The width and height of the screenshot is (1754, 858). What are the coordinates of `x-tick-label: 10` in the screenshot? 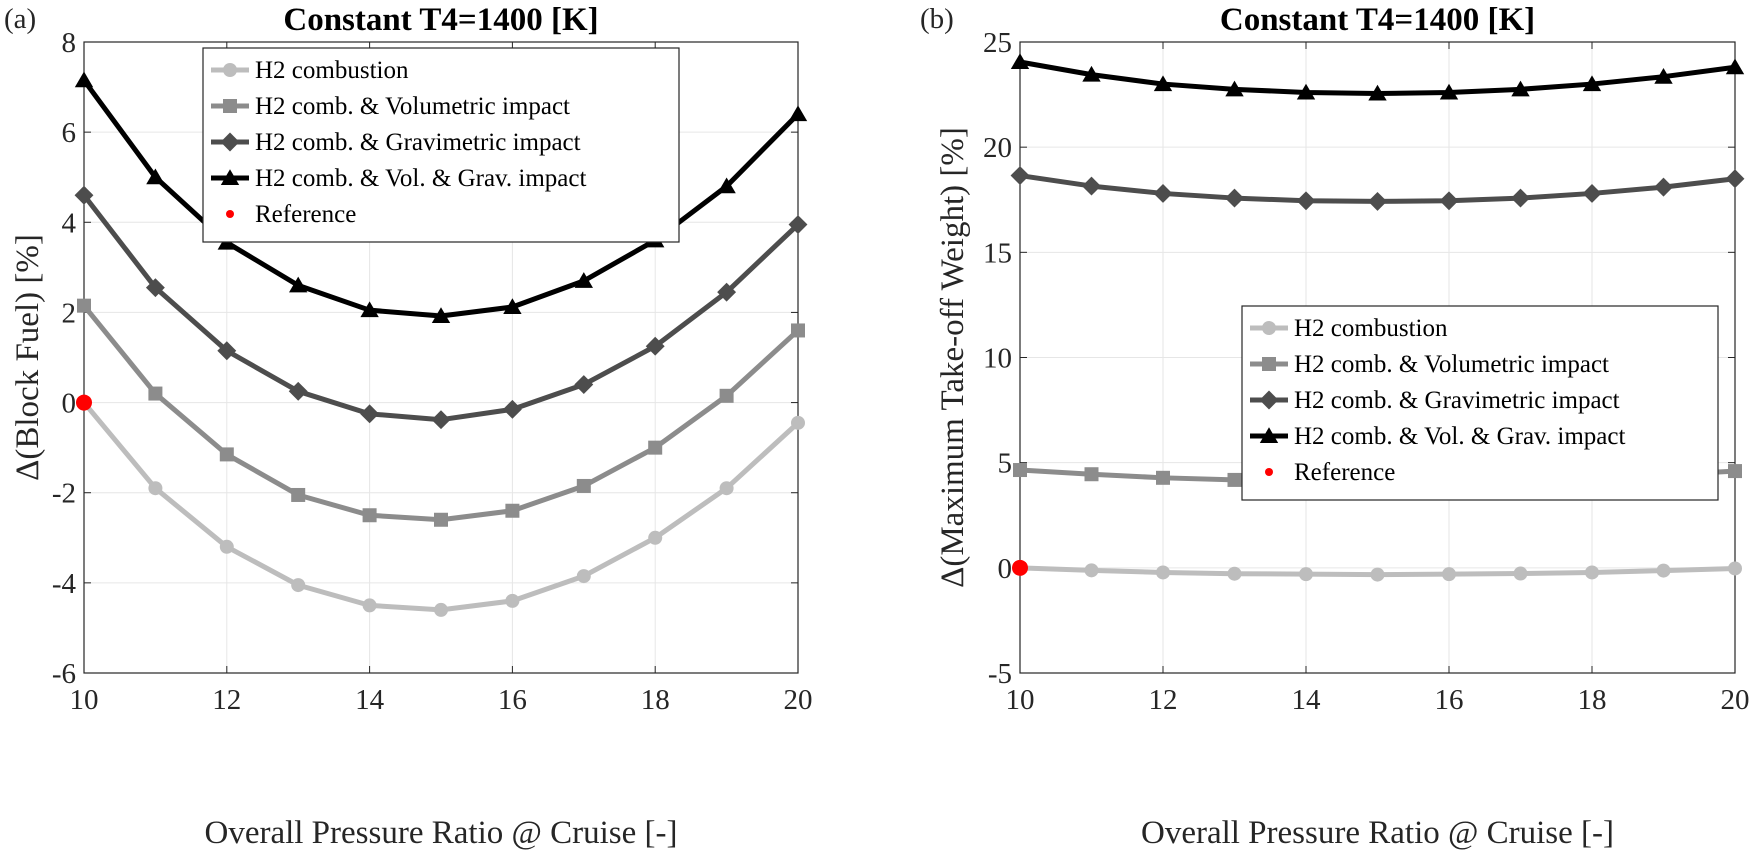 It's located at (84, 700).